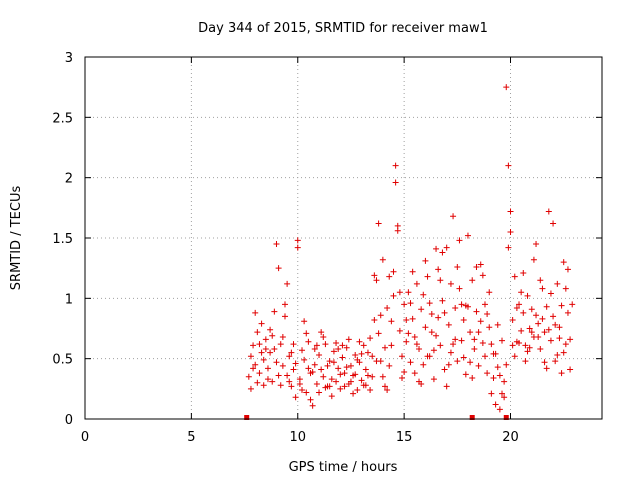 Image resolution: width=640 pixels, height=480 pixels. Describe the element at coordinates (191, 437) in the screenshot. I see `x-tick-label: 5` at that location.